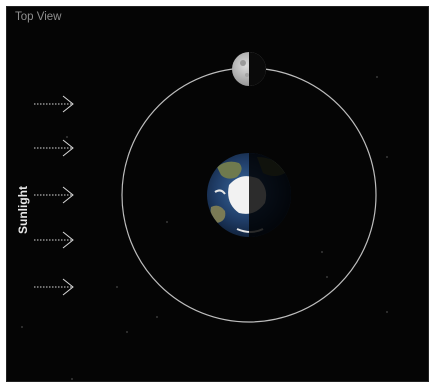 The image size is (432, 383). What do you see at coordinates (249, 195) in the screenshot?
I see `earth` at bounding box center [249, 195].